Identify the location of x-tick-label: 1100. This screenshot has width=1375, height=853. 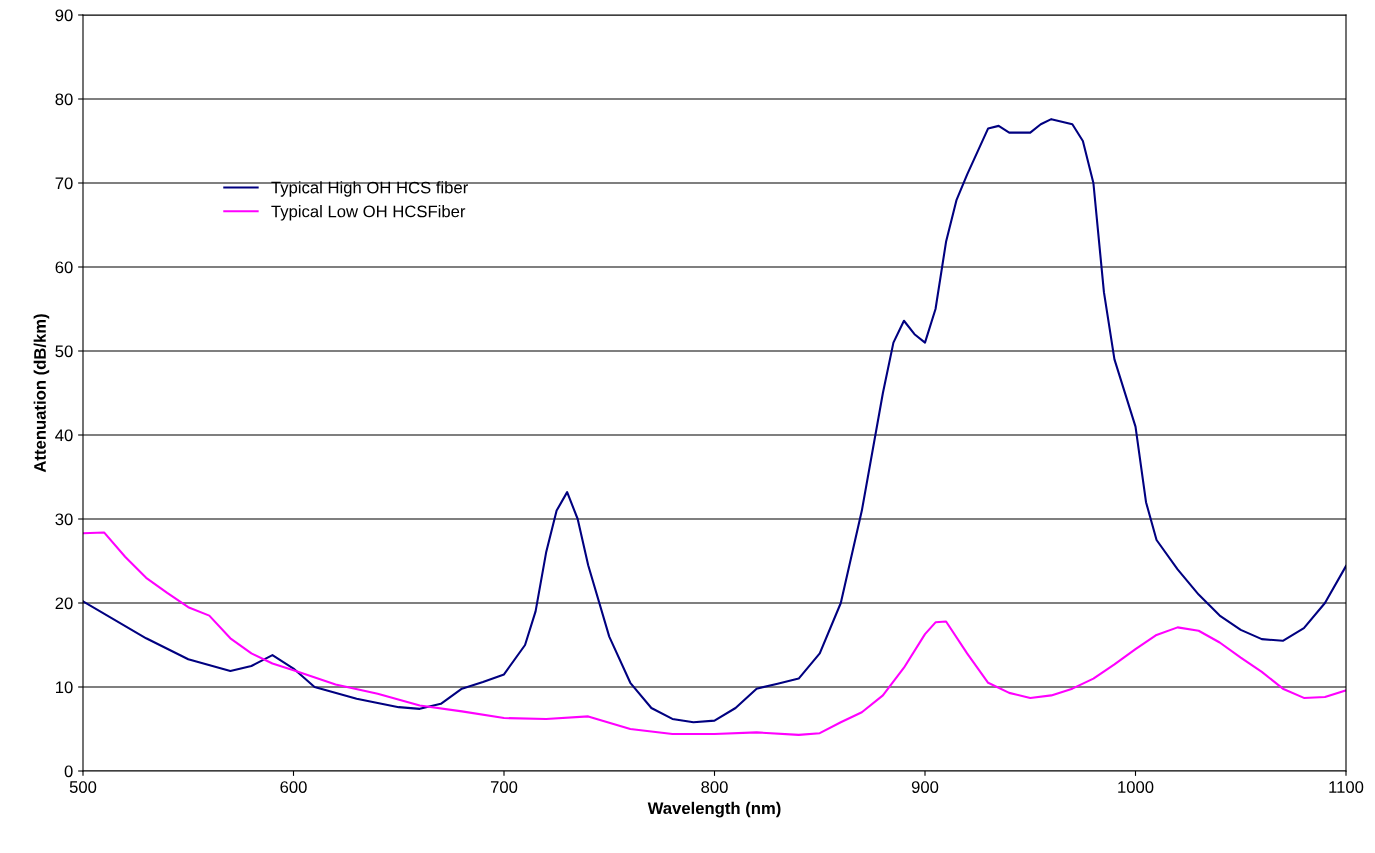
(1346, 787).